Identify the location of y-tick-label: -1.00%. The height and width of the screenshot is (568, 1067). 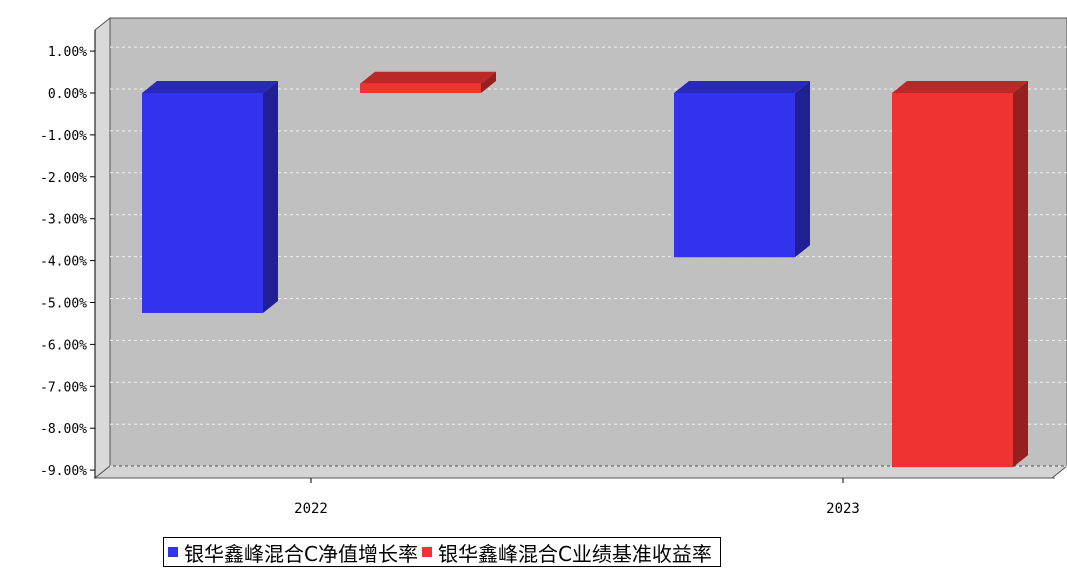
(63, 136).